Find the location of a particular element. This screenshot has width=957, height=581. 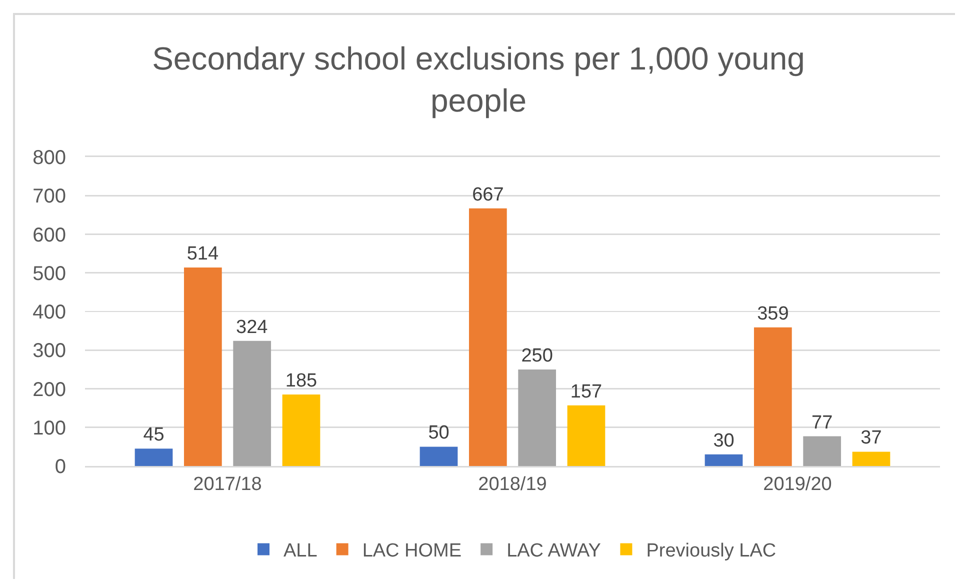

y-tick-label: 400 is located at coordinates (49, 313).